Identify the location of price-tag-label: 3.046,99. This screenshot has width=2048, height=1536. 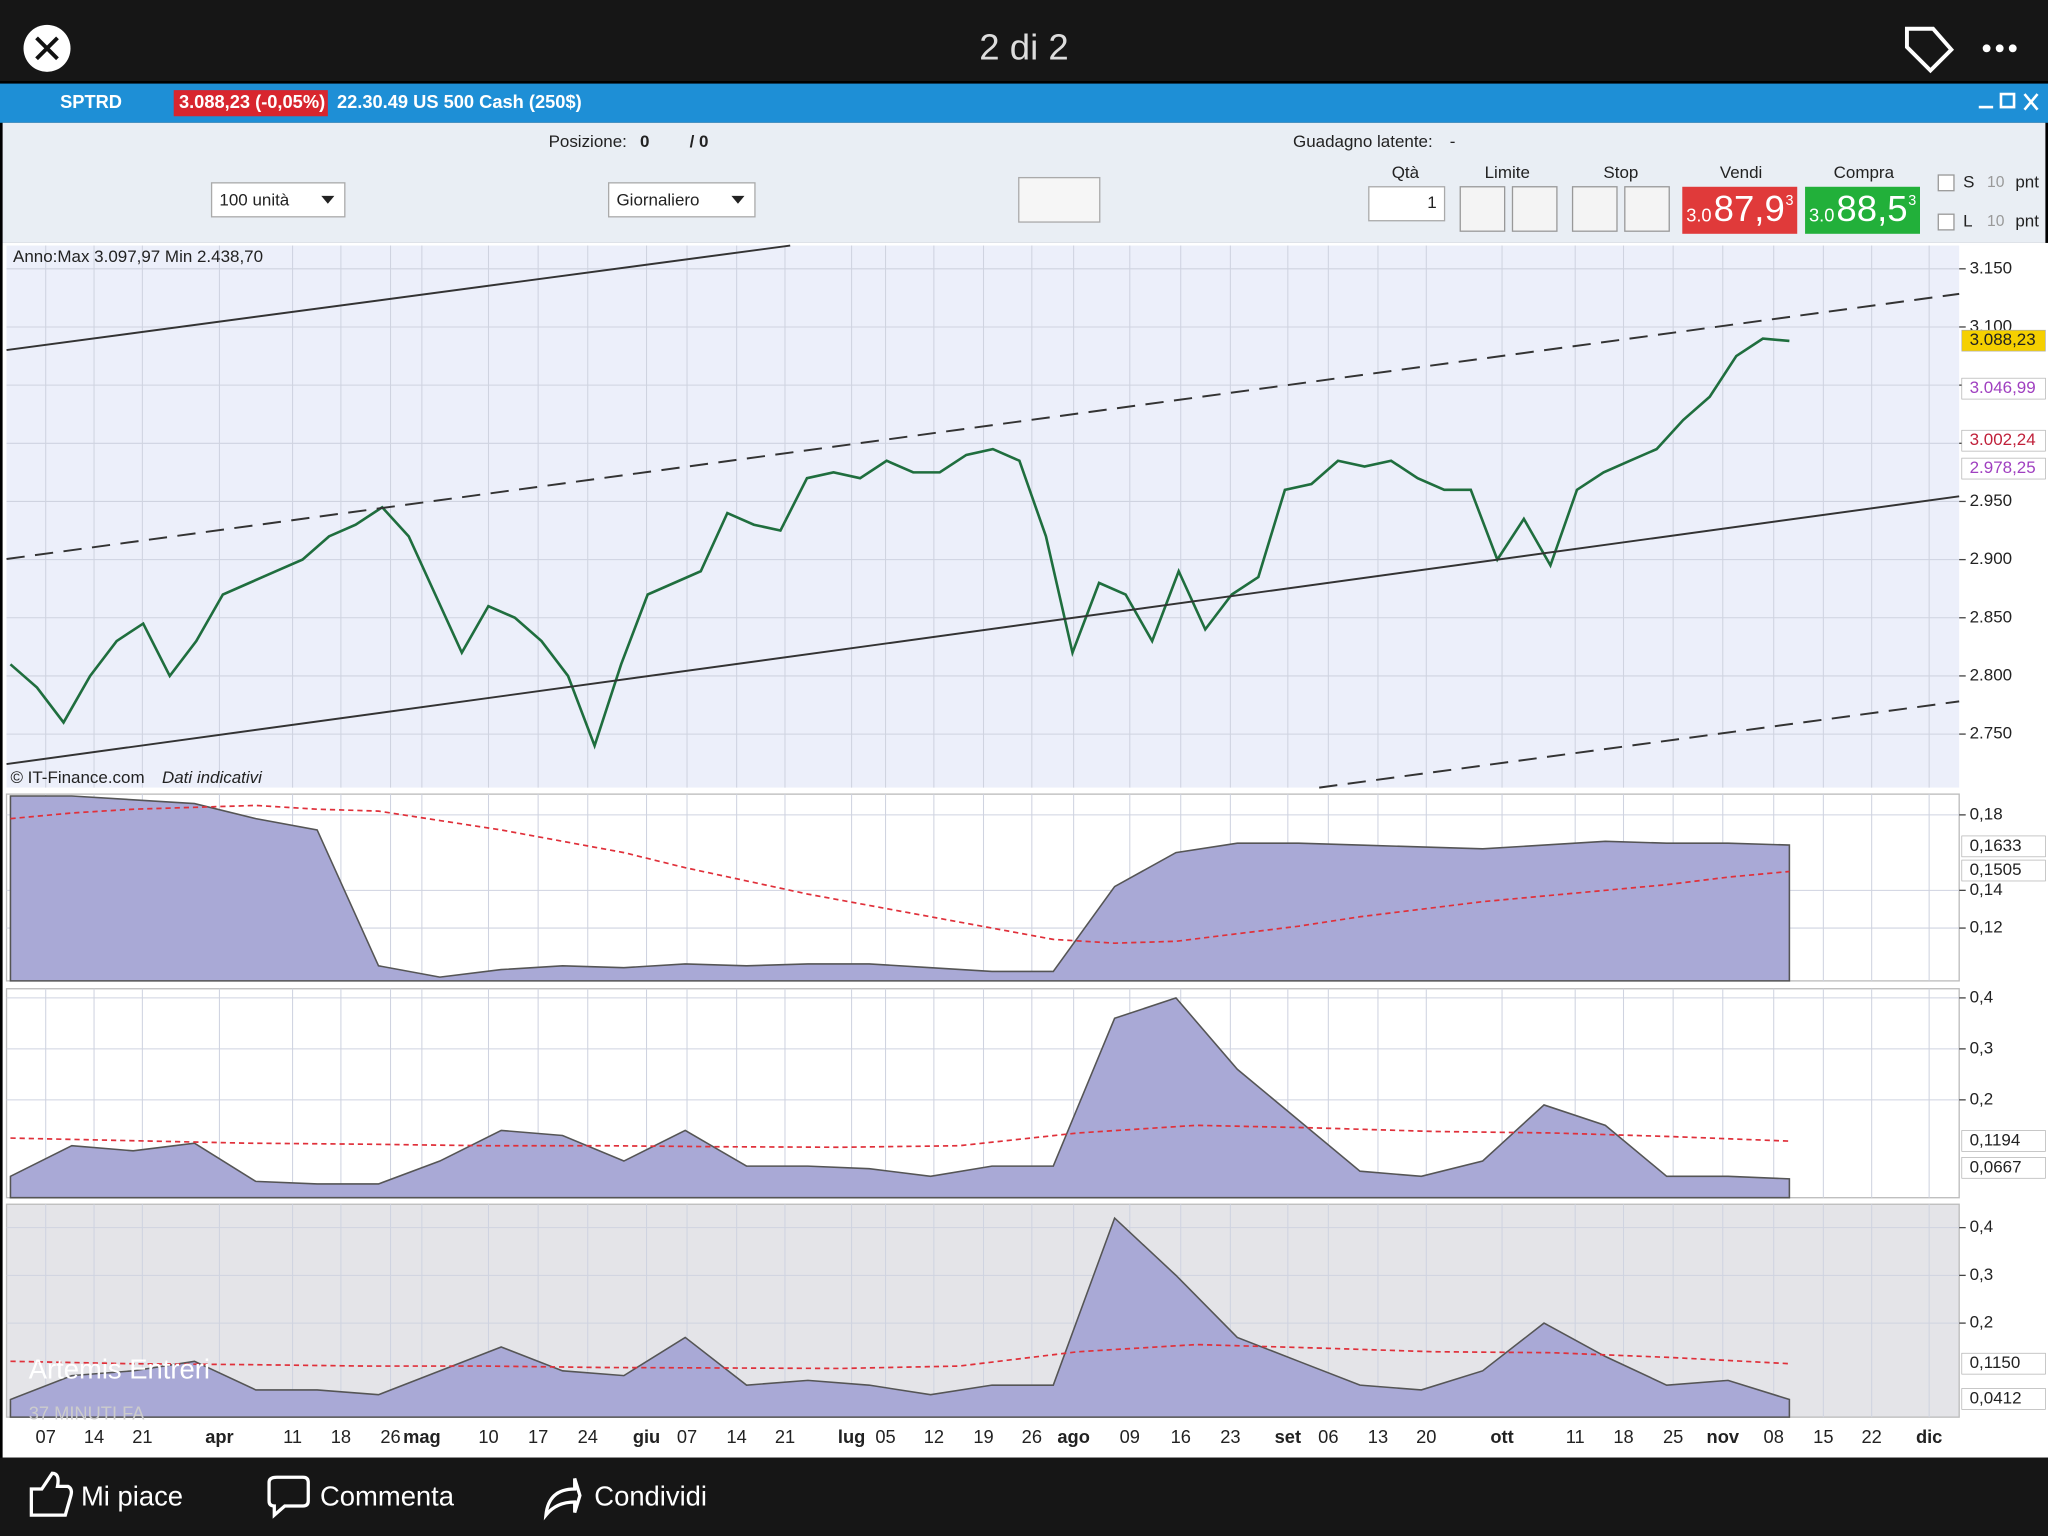
(2003, 387).